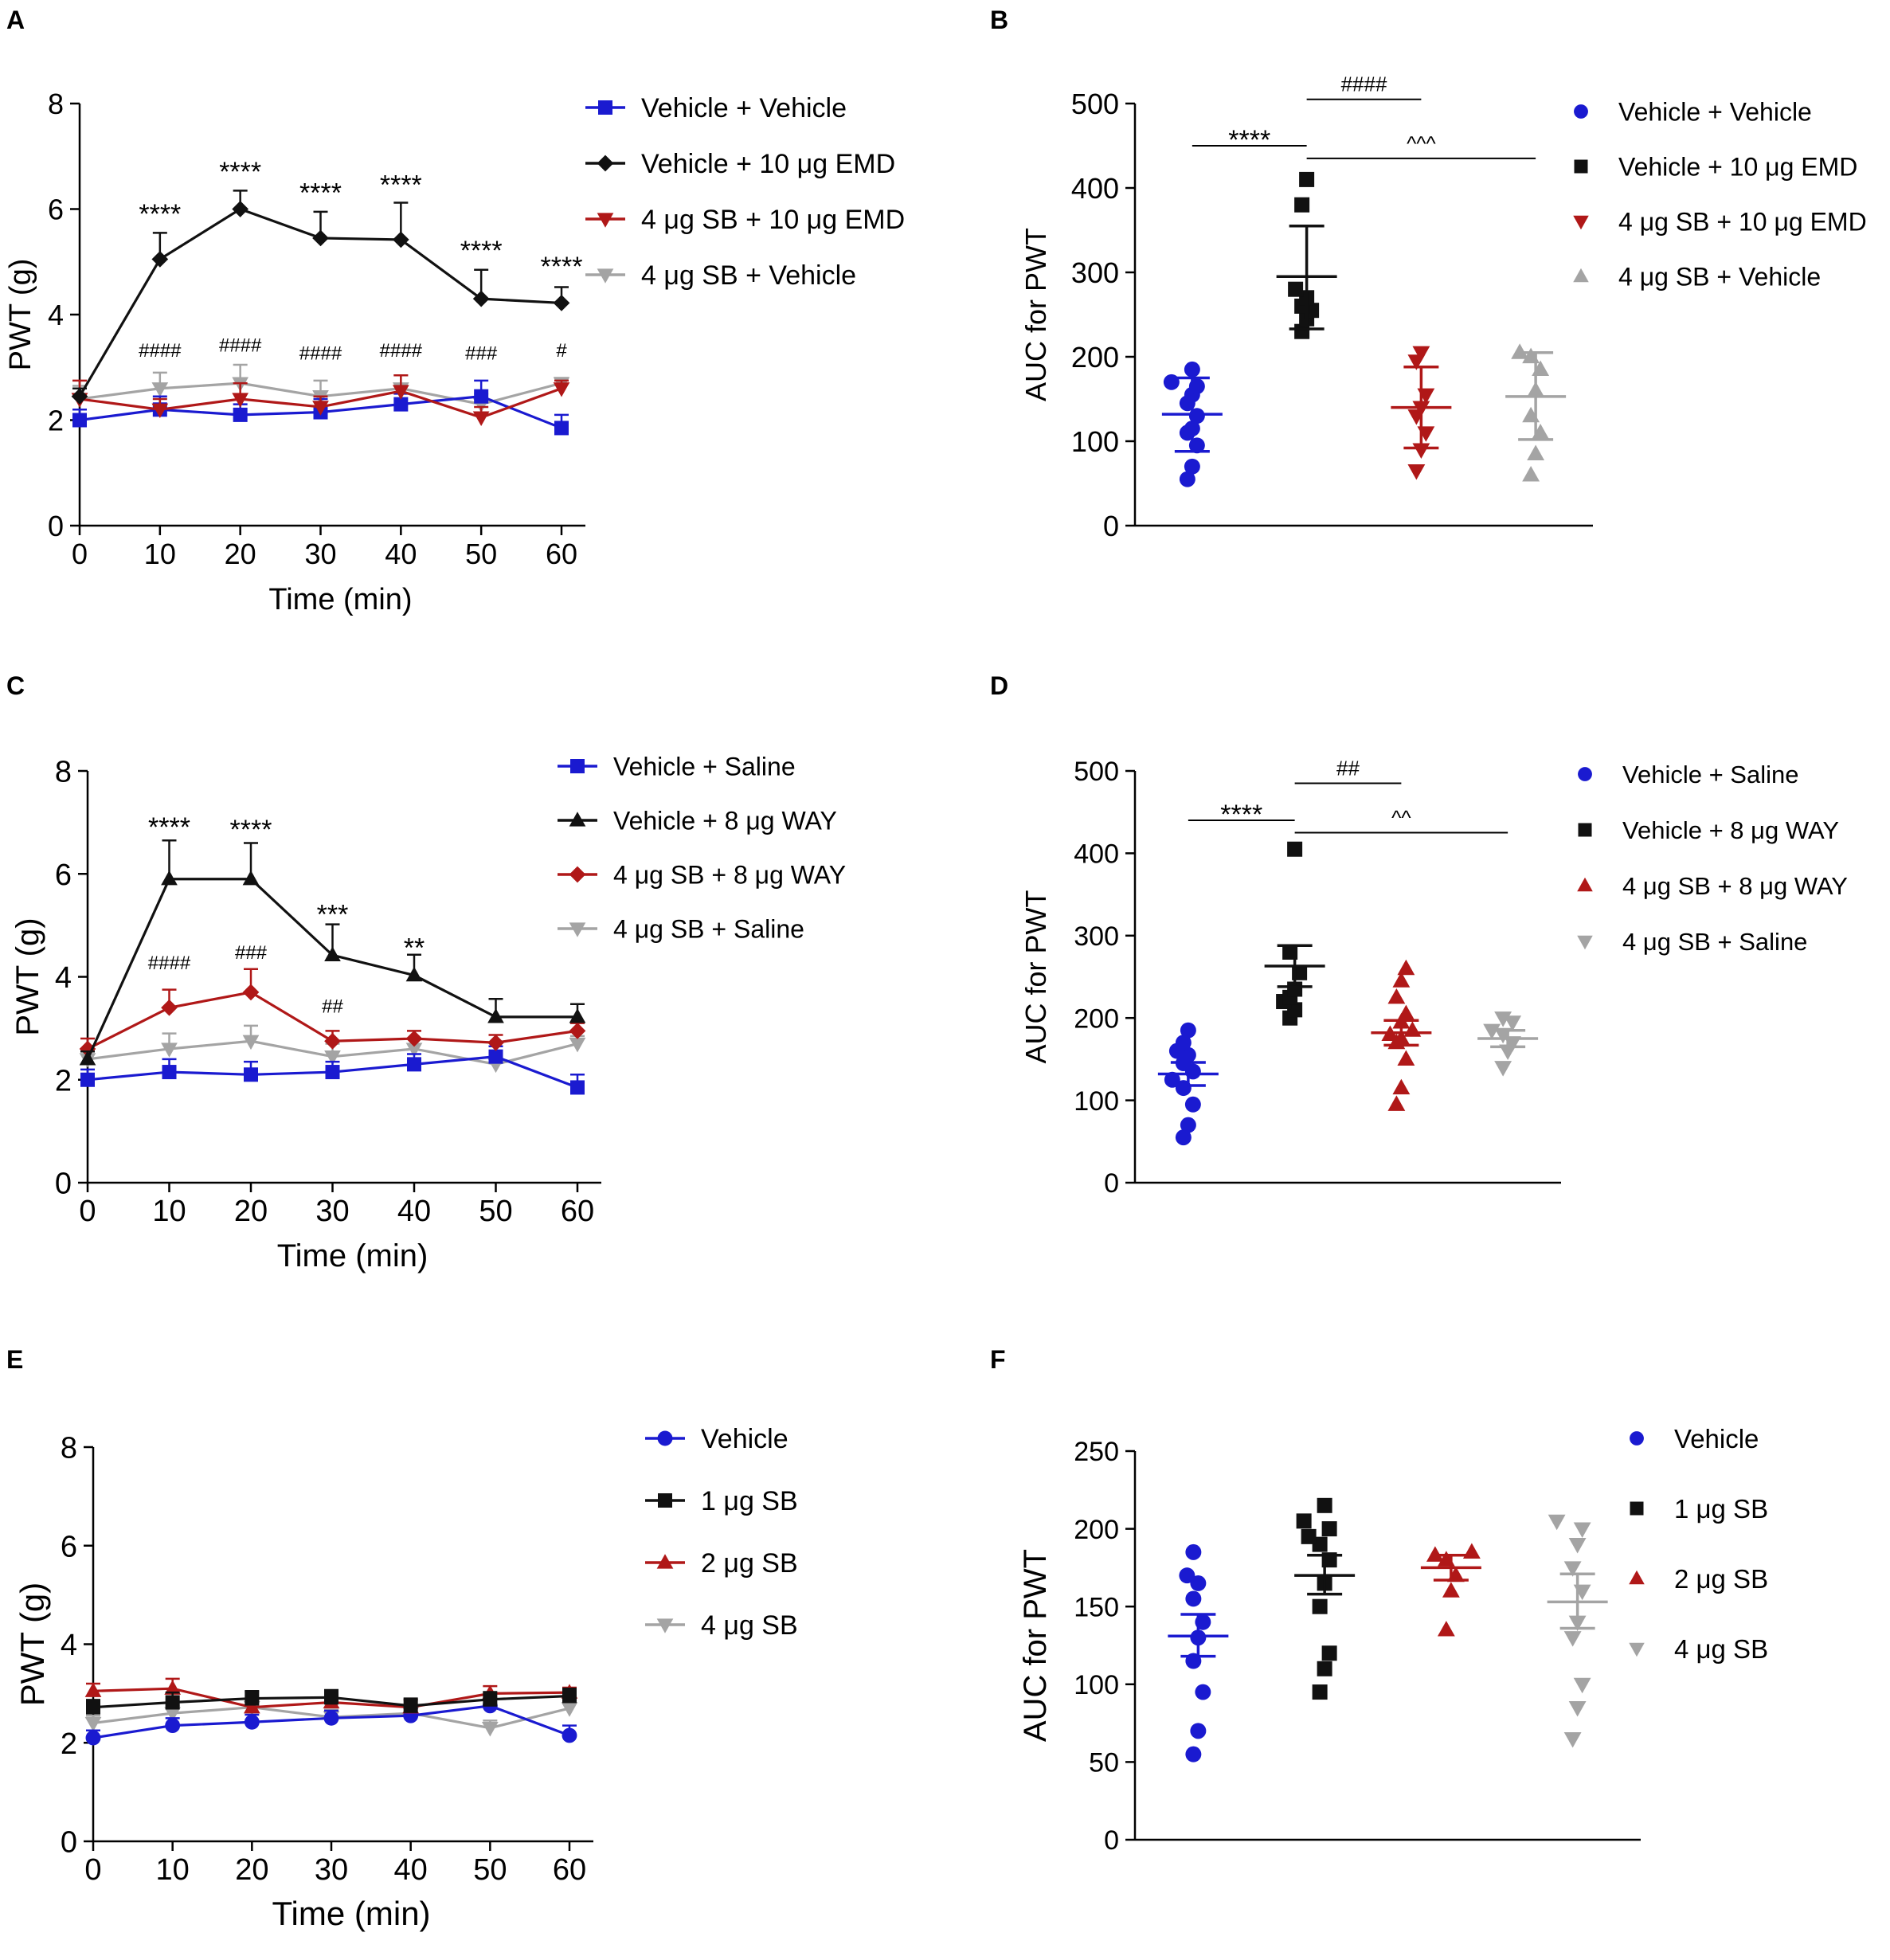 The height and width of the screenshot is (1960, 1890). I want to click on panel-c-axes: 0 2 4 6 8 PWT (g) 0 10 20 30 40 50 60 Time (min), so click(305, 1014).